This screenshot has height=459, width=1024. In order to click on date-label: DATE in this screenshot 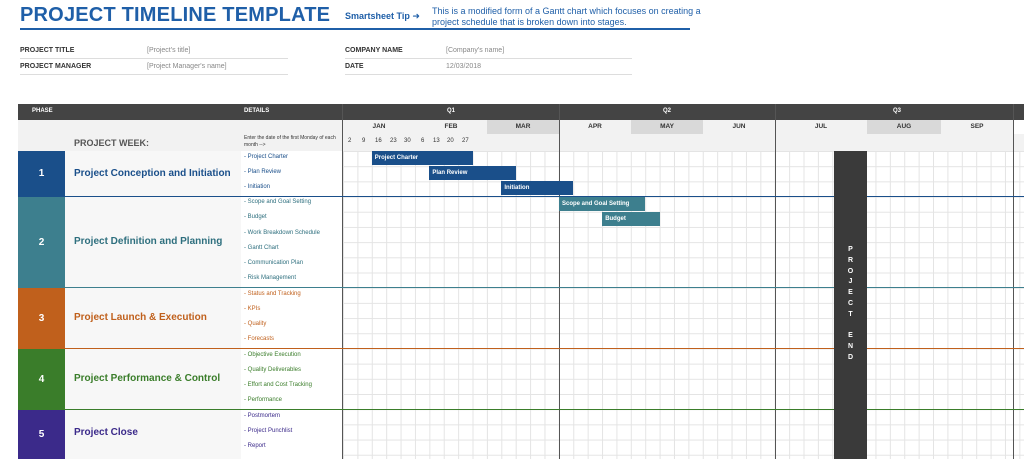, I will do `click(354, 66)`.